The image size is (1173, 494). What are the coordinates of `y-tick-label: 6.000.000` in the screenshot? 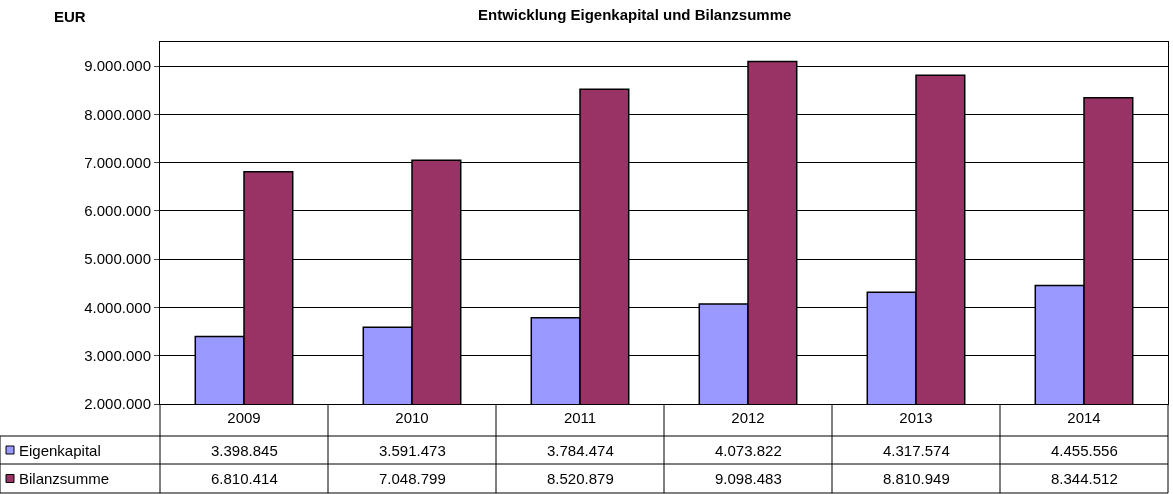 It's located at (117, 211).